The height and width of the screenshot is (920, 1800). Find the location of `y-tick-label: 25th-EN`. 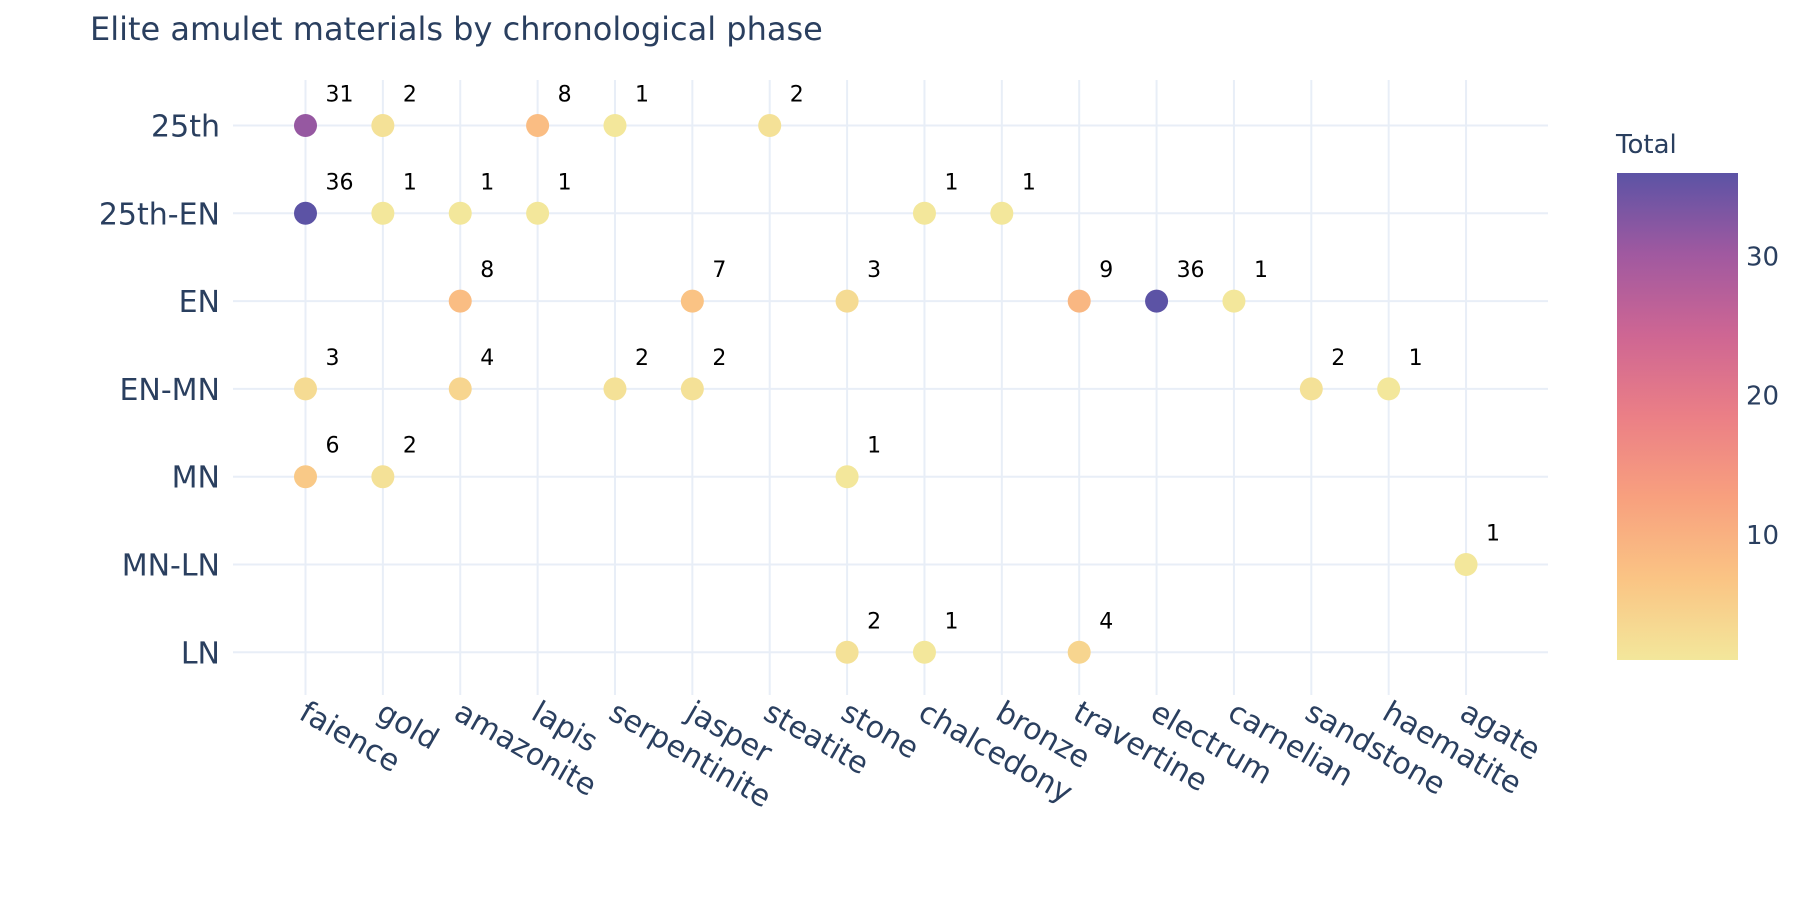

y-tick-label: 25th-EN is located at coordinates (159, 214).